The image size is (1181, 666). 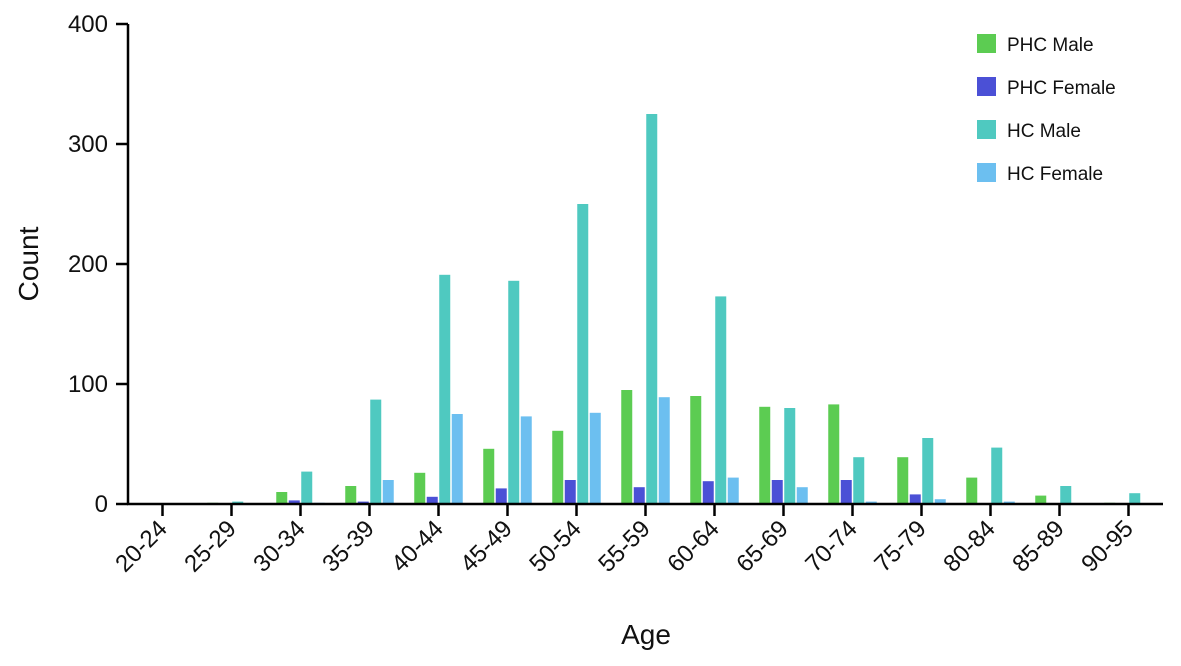 What do you see at coordinates (1107, 546) in the screenshot?
I see `x-tick-label: 90-95` at bounding box center [1107, 546].